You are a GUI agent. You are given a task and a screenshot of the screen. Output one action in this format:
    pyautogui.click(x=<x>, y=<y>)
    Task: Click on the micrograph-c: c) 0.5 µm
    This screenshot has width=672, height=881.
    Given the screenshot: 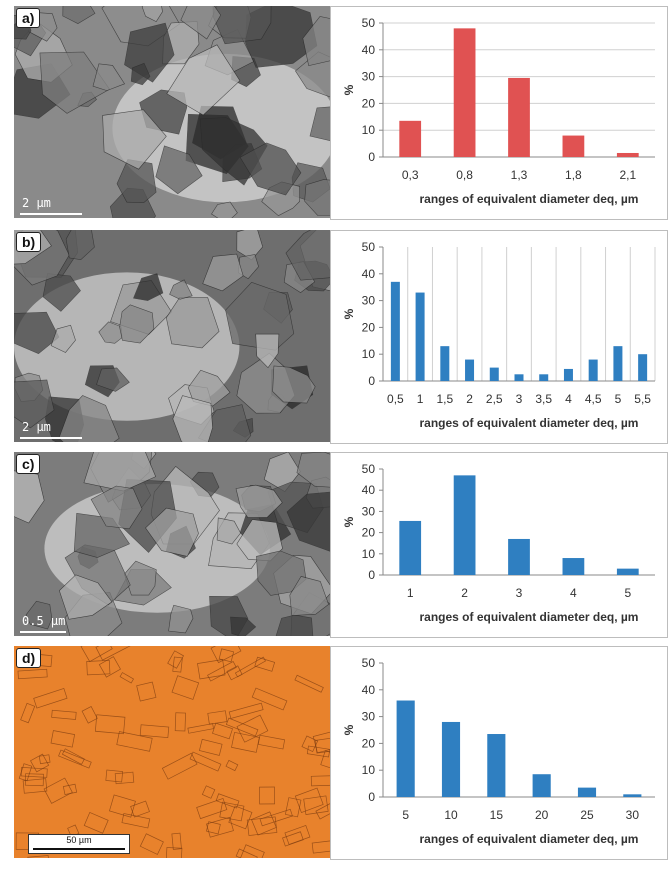 What is the action you would take?
    pyautogui.click(x=175, y=544)
    